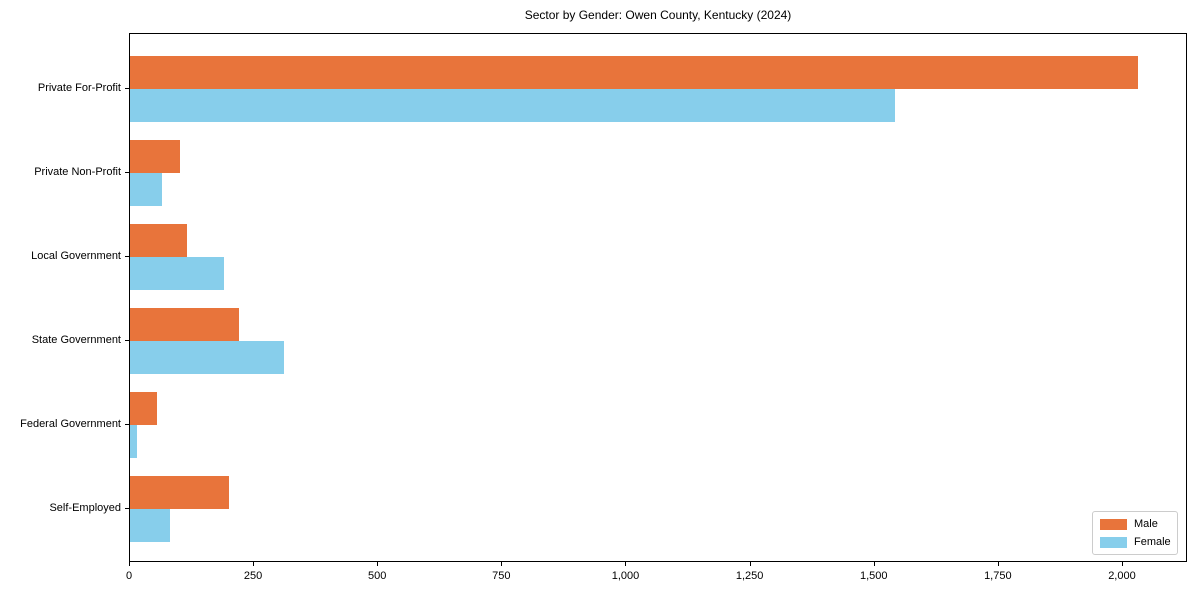 The image size is (1200, 600). I want to click on legend-label-female: Female, so click(1152, 542).